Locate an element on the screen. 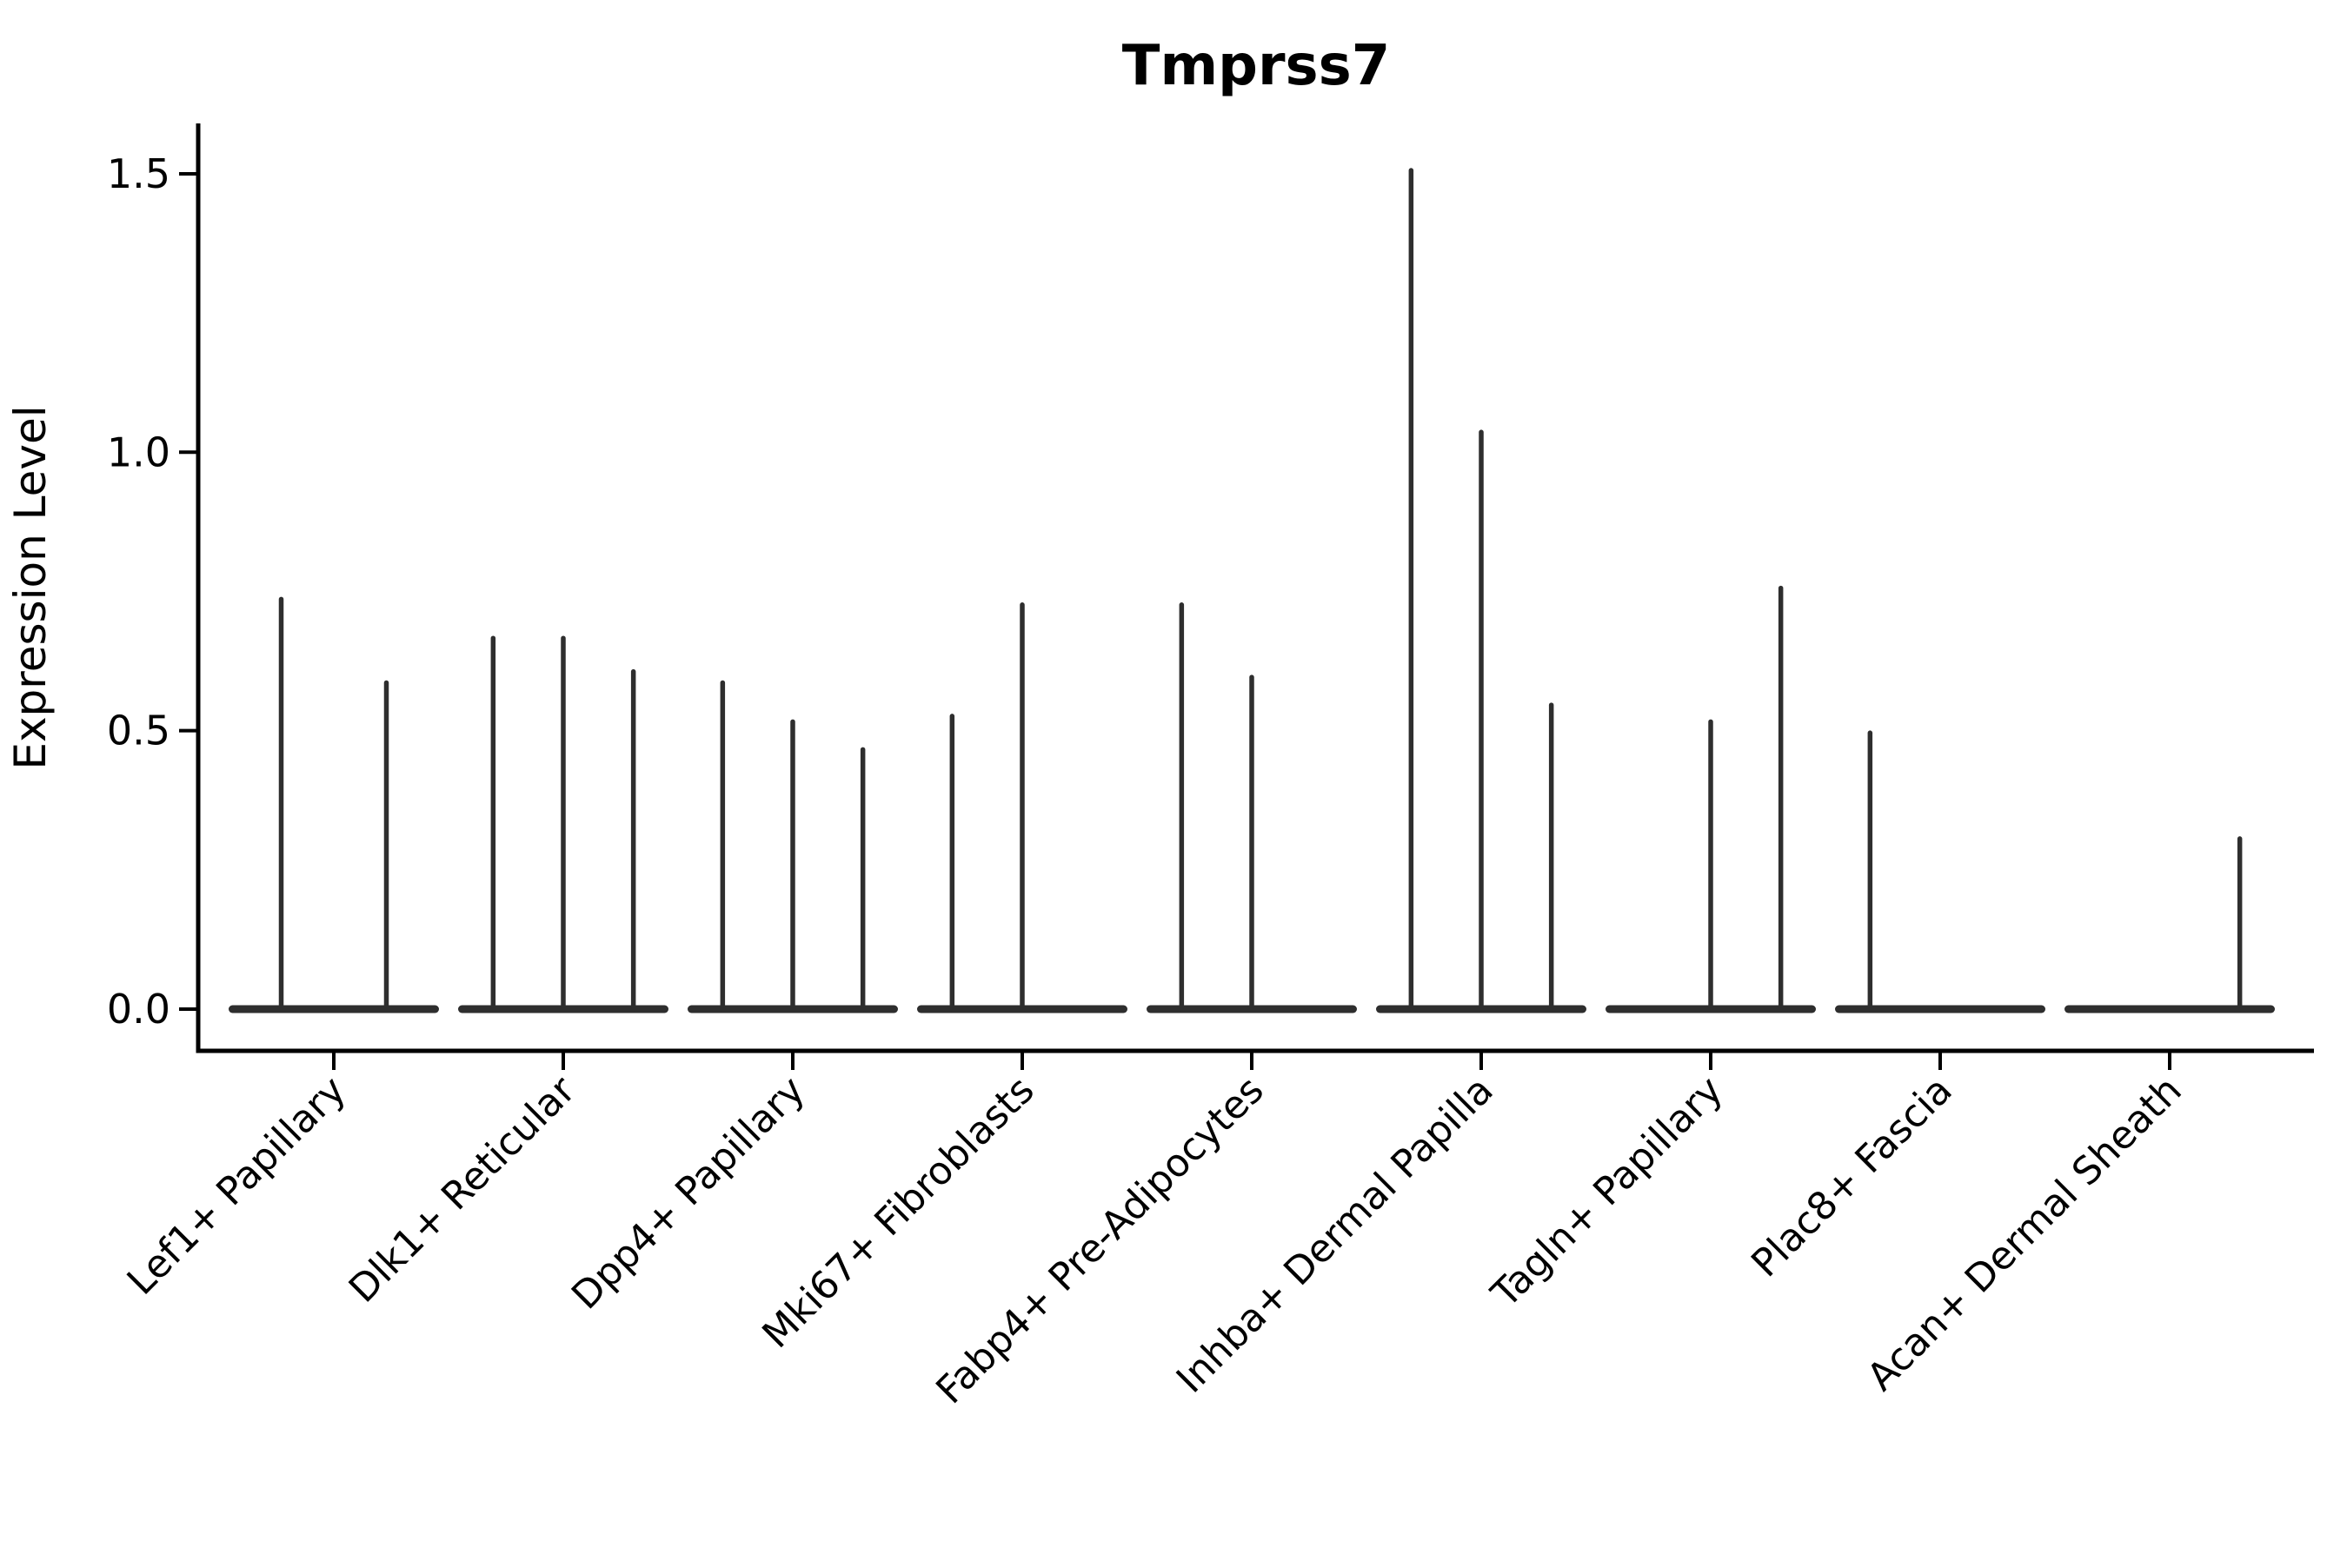  plot-title: Tmprss7 is located at coordinates (1256, 66).